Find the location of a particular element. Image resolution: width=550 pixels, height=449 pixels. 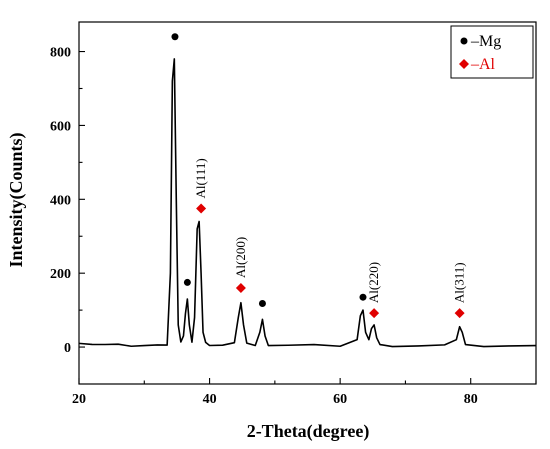

al-peak-label: Al(200) is located at coordinates (240, 257).